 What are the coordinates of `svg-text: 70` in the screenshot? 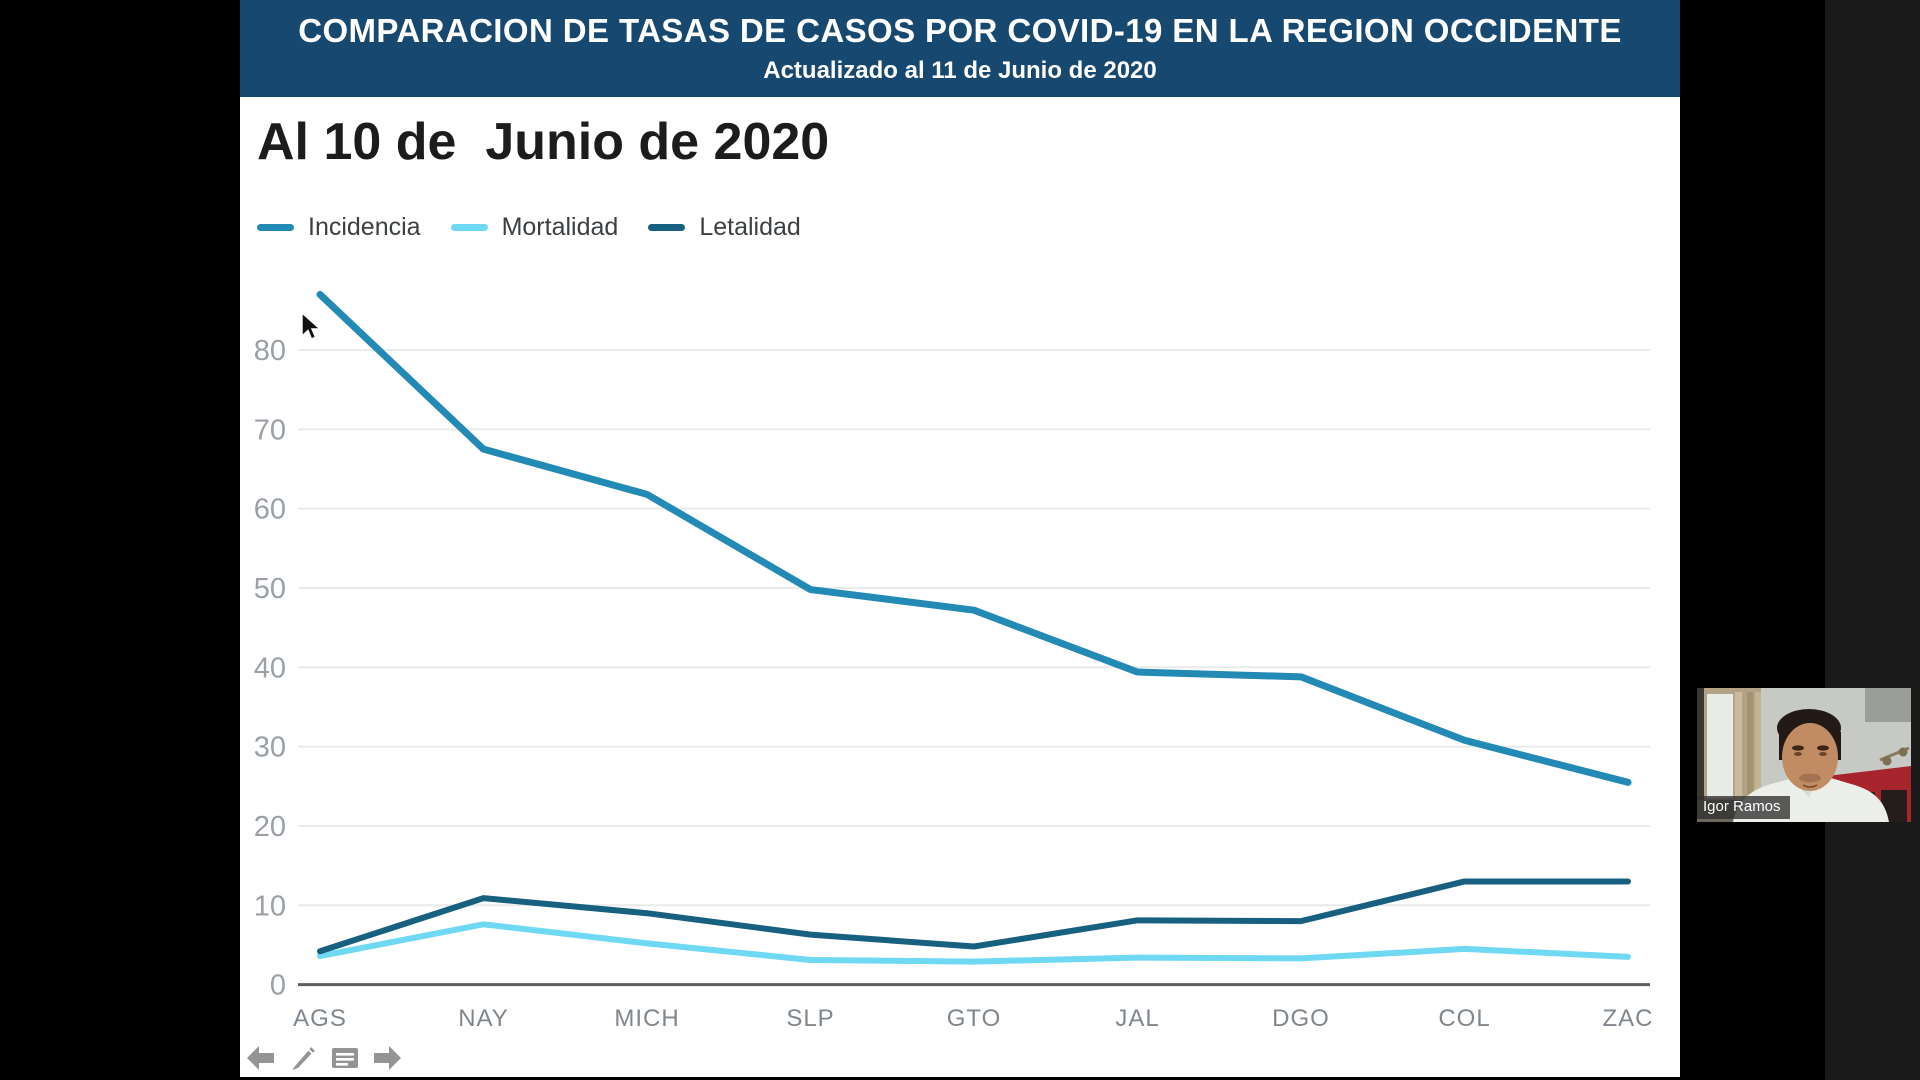 It's located at (270, 430).